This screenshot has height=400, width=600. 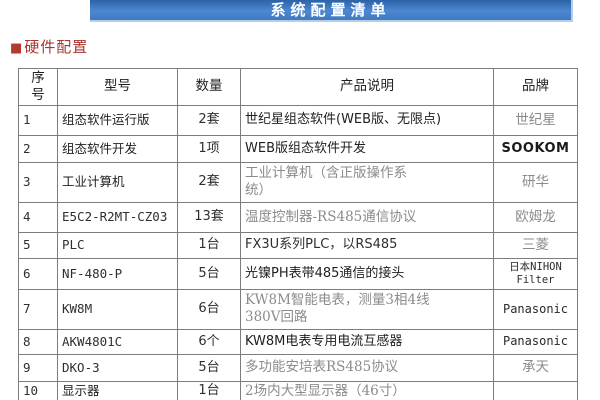 I want to click on cell-brand: 世纪星, so click(x=535, y=120).